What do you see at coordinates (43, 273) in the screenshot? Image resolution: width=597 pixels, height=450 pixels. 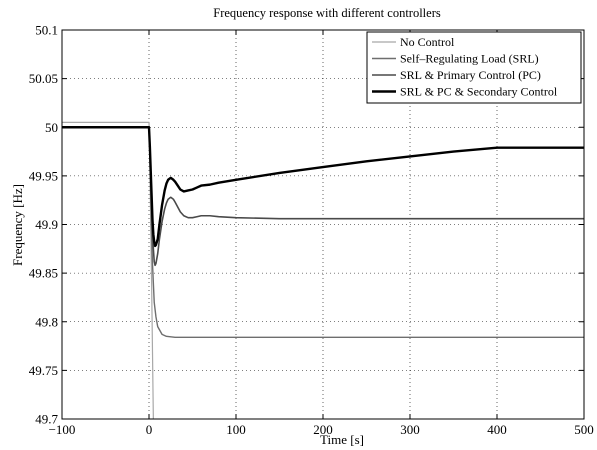 I see `y-tick-label: 49.85` at bounding box center [43, 273].